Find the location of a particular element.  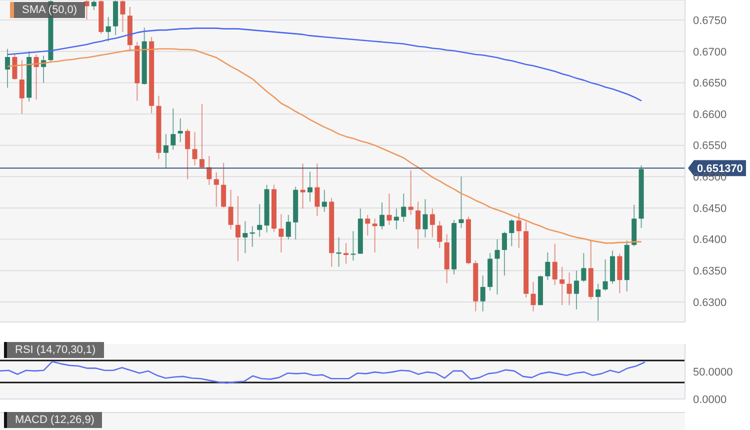

y-tick-label: 0.6700 is located at coordinates (710, 52).